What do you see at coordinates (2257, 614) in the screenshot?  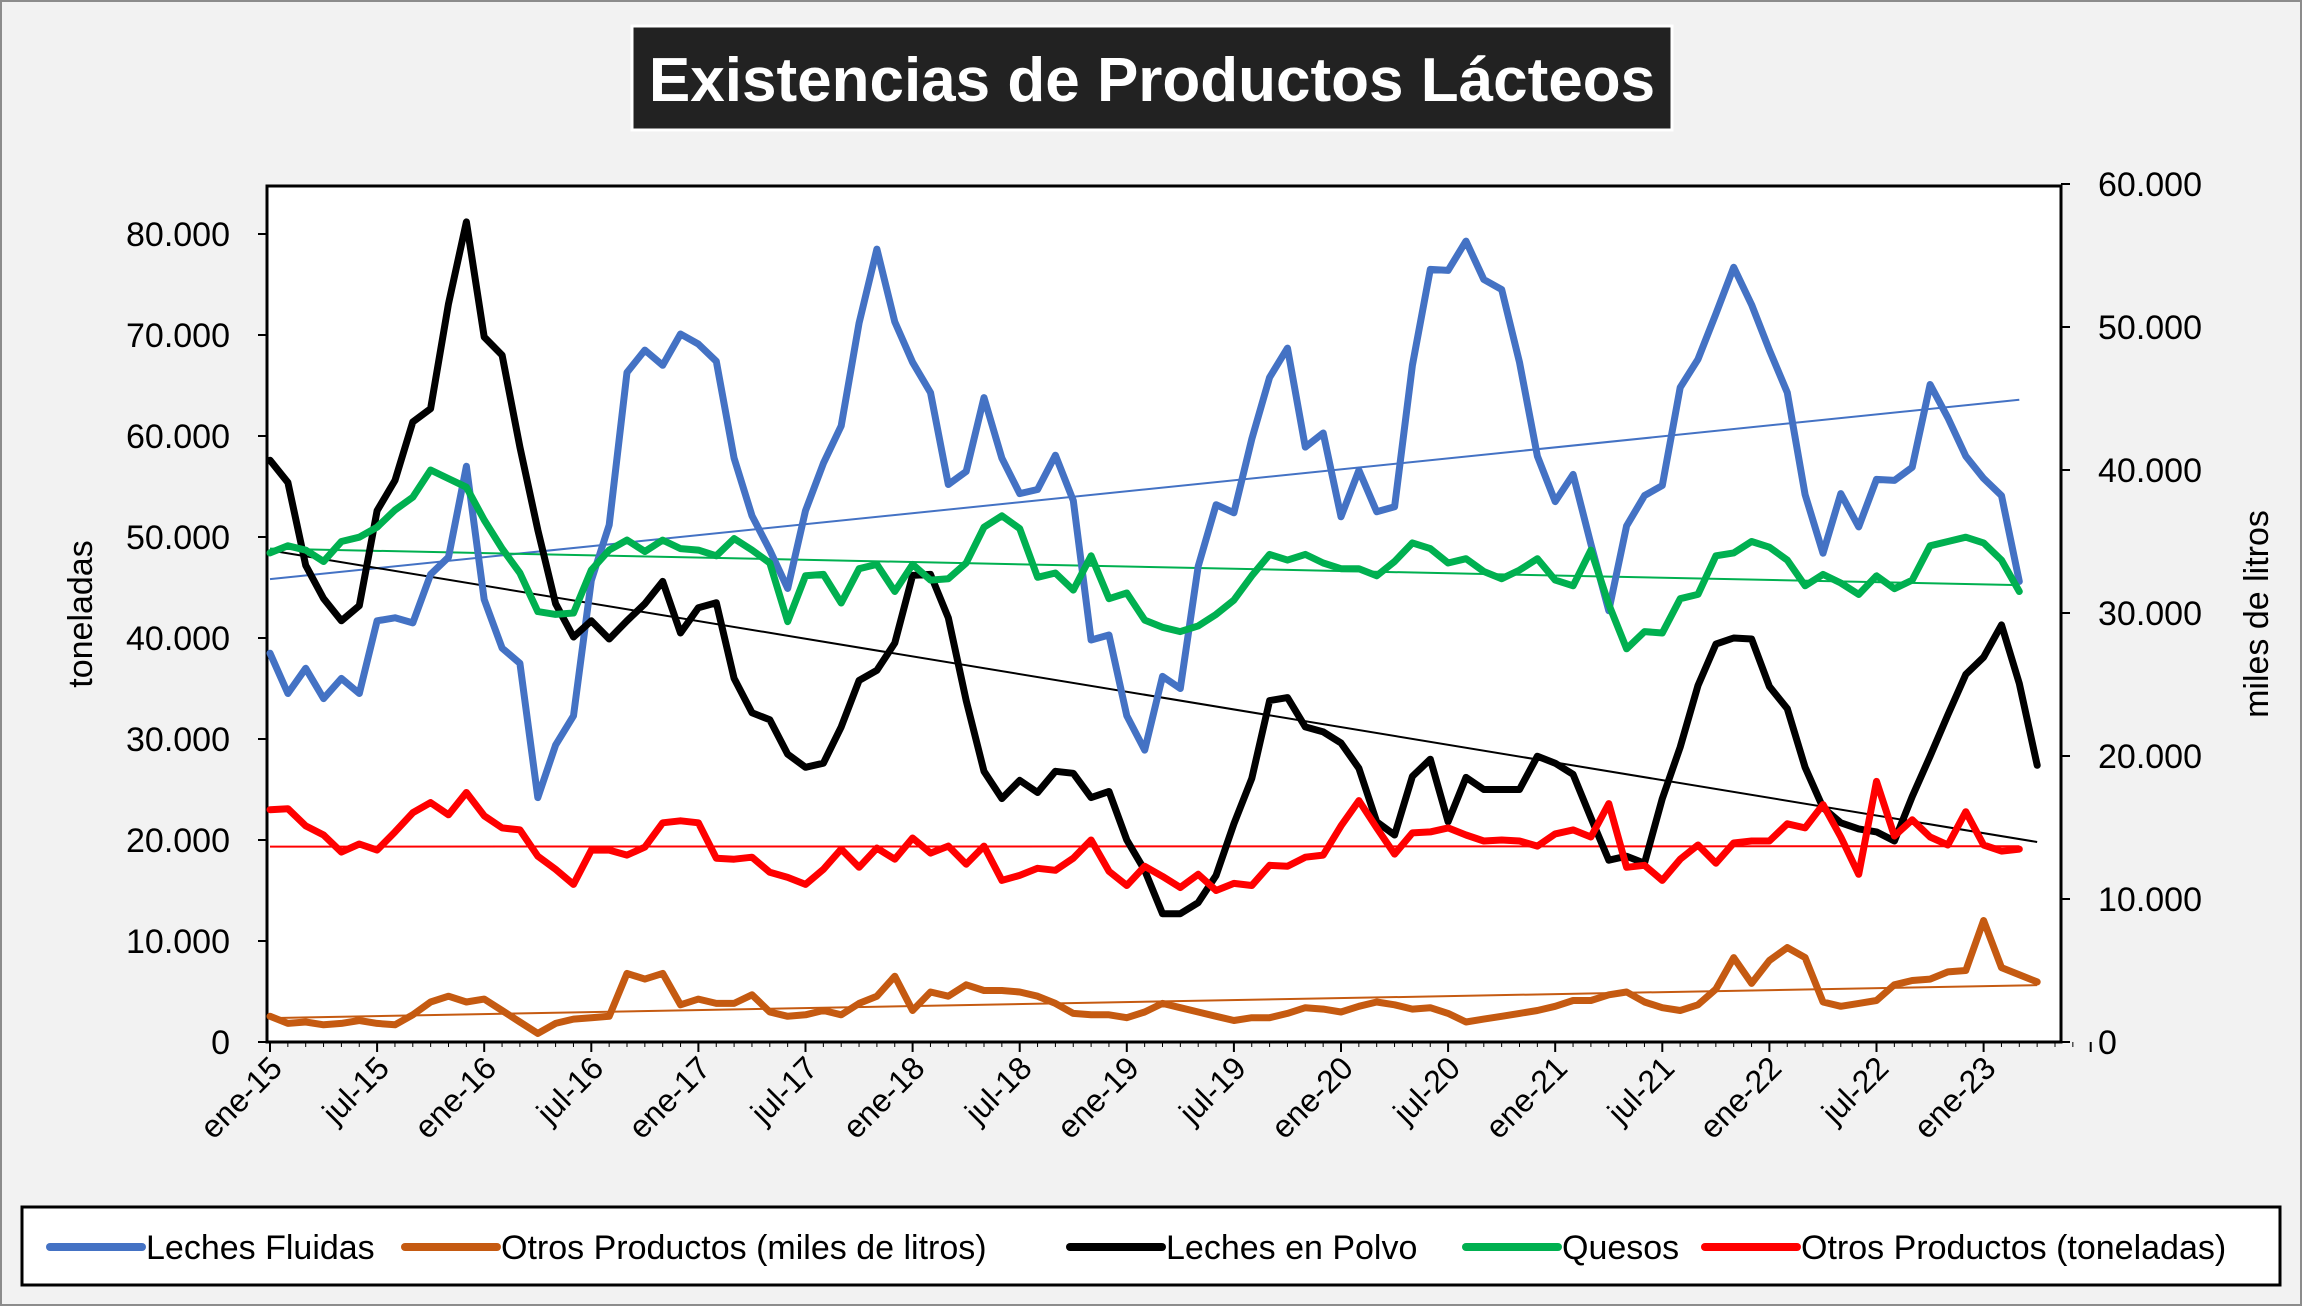 I see `right-axis-title: miles de litros` at bounding box center [2257, 614].